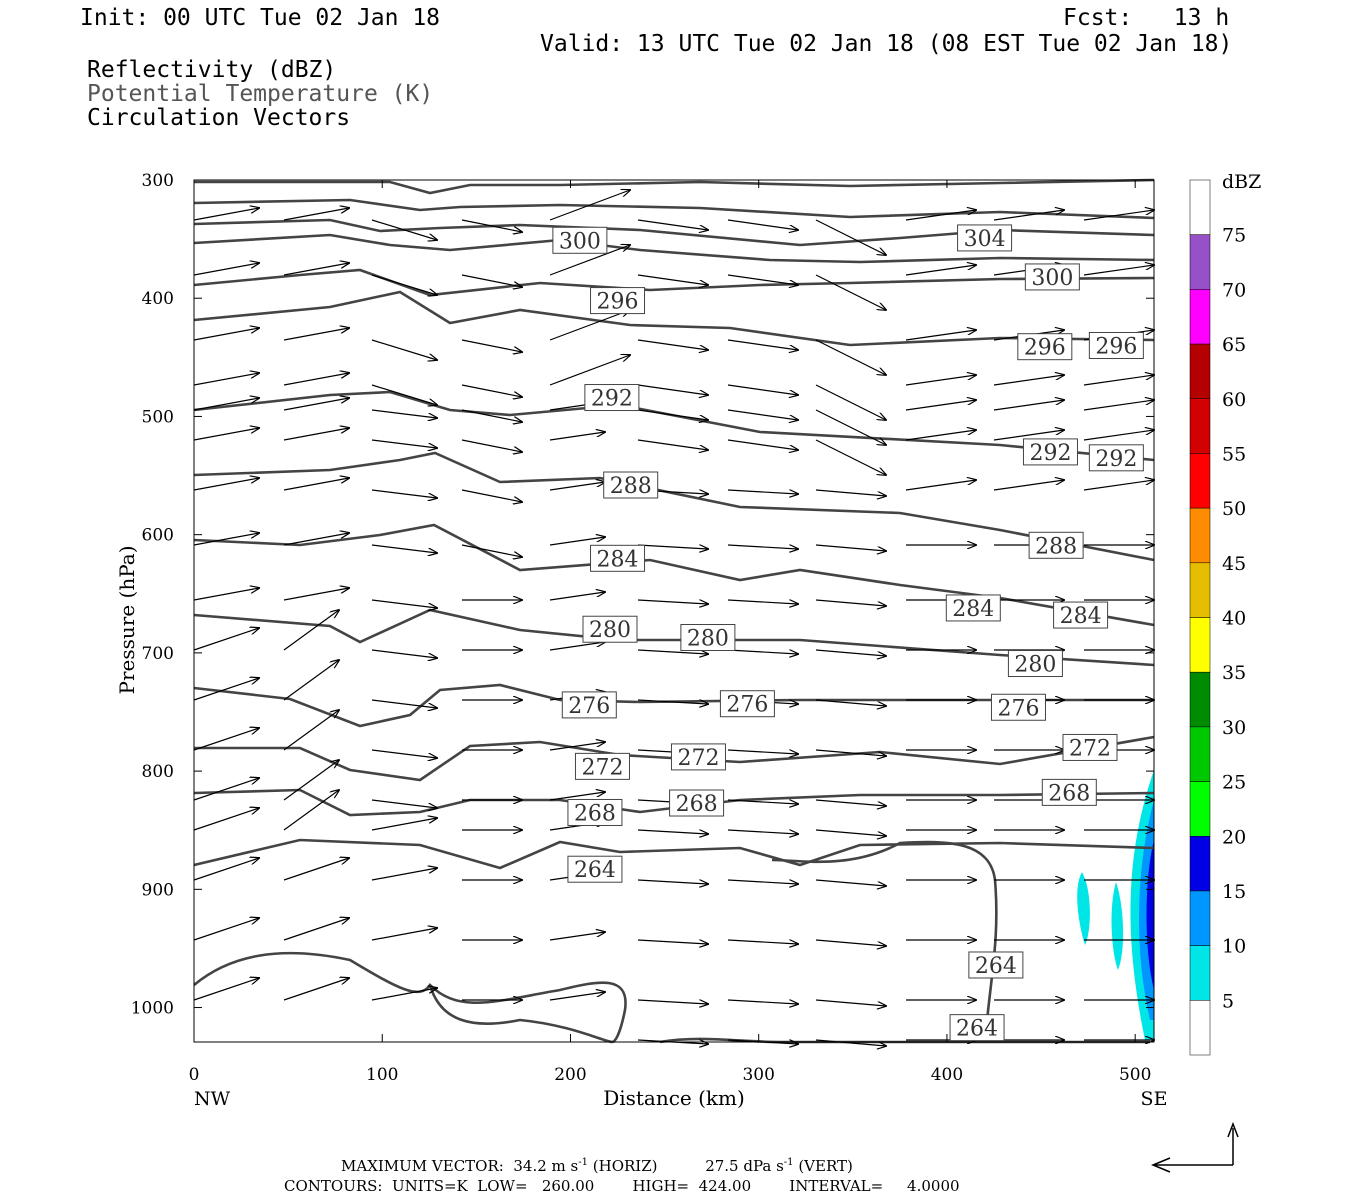 This screenshot has height=1200, width=1350. I want to click on y-tick-label: 800, so click(158, 772).